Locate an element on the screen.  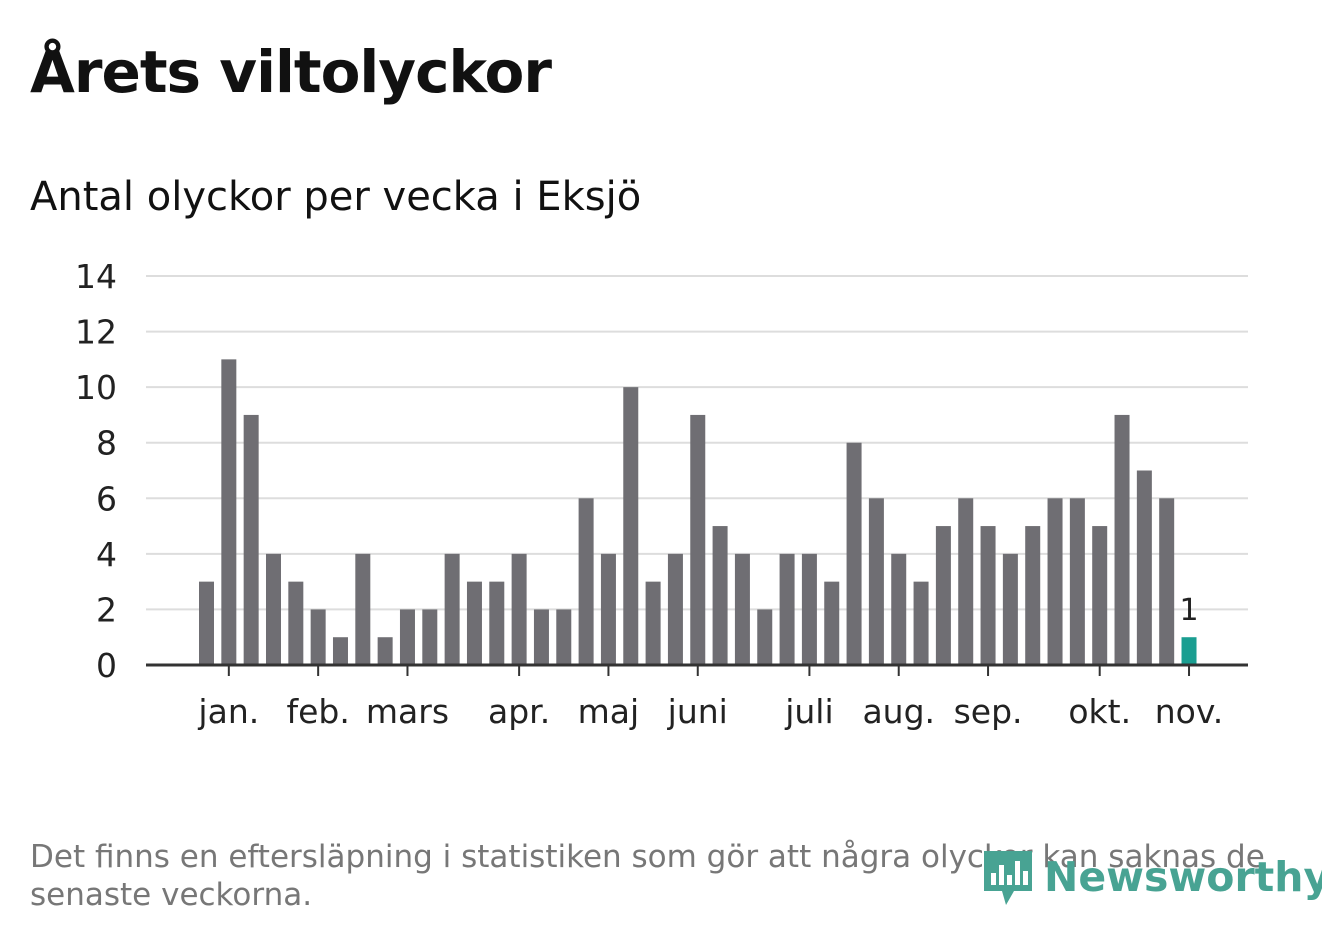
y-axis-tick-labels: 0 2 4 6 8 10 12 14 is located at coordinates (96, 471).